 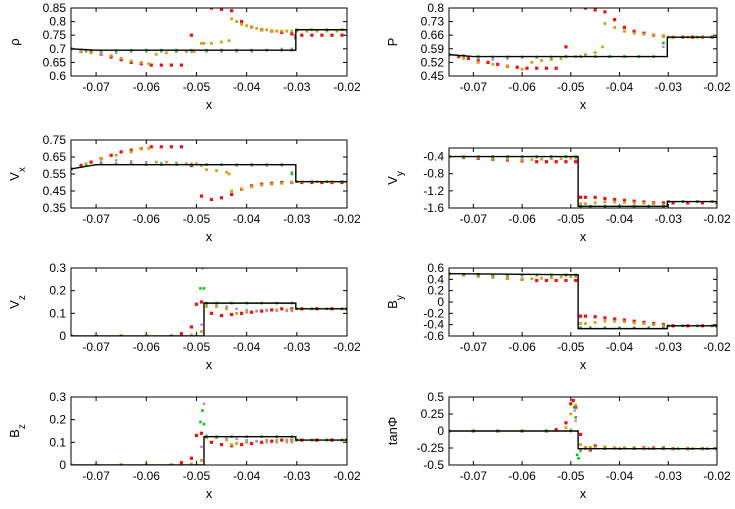 I want to click on y-tick-label: 0.8, so click(x=435, y=8).